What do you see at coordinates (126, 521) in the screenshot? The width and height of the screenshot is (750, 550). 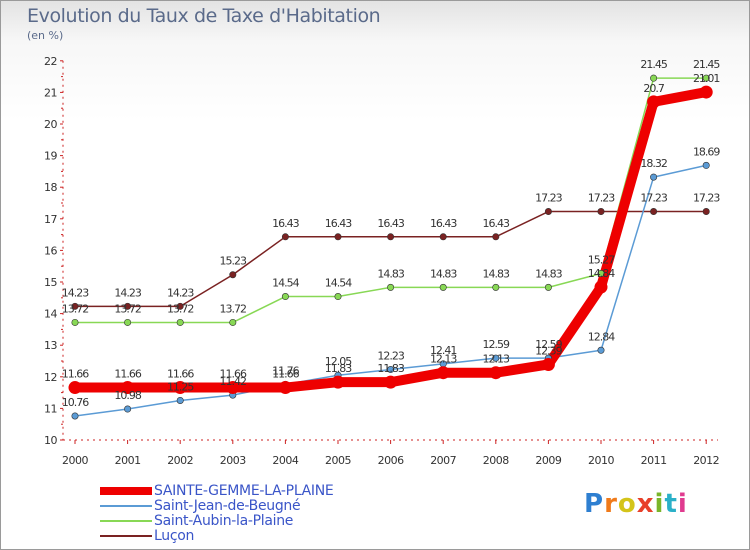 I see `legend-swatch-saint-aubin` at bounding box center [126, 521].